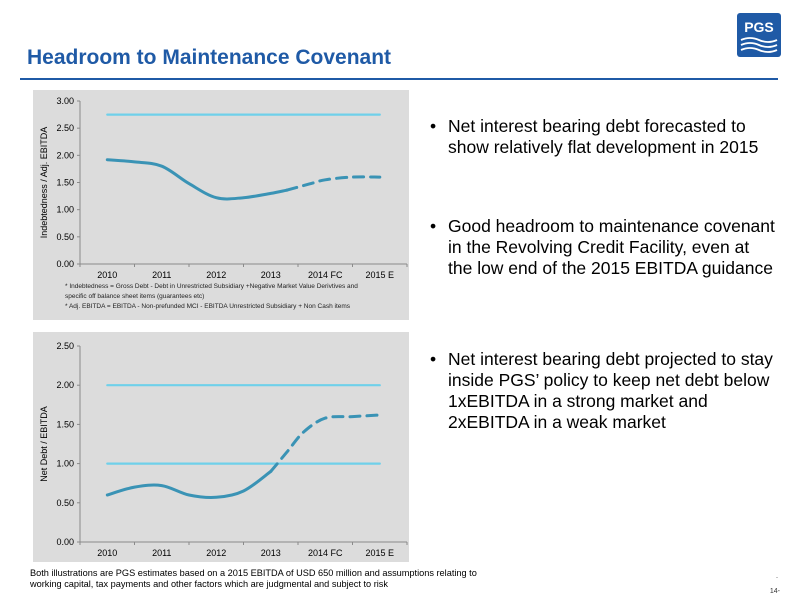  I want to click on pgs-logo: PGS, so click(759, 35).